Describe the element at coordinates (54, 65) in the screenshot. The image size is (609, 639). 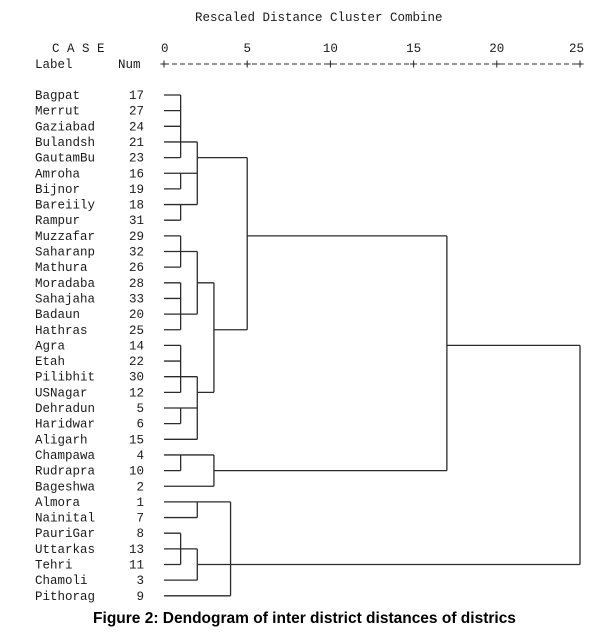
I see `label-header: Label` at that location.